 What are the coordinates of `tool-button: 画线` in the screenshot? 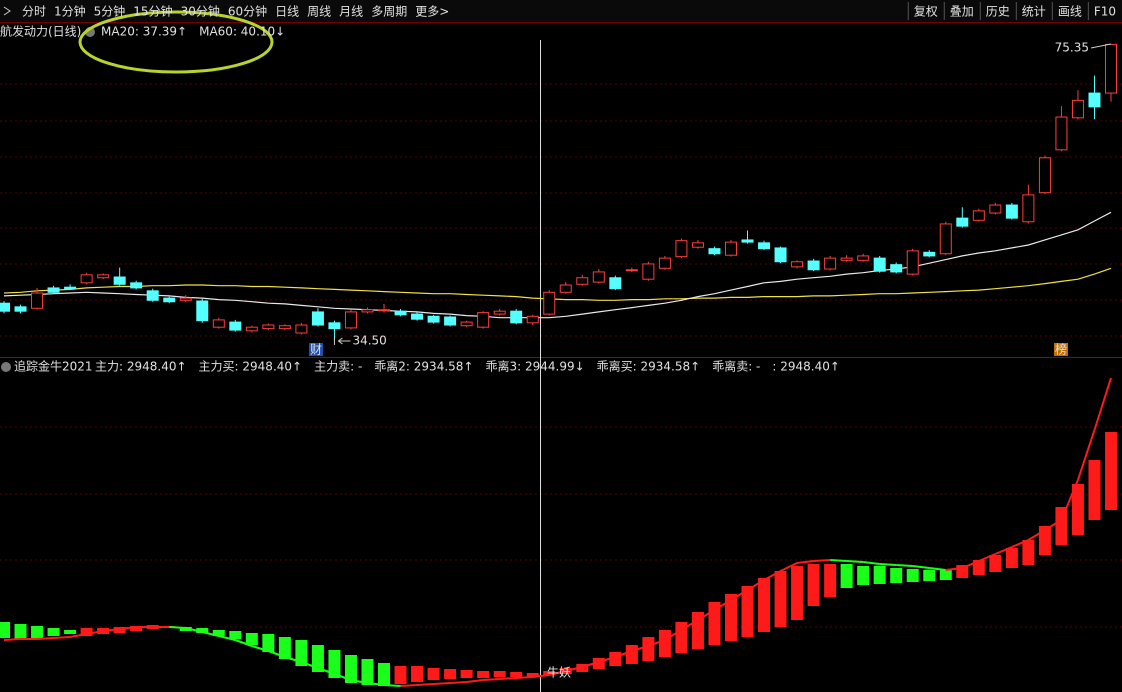 It's located at (1070, 12).